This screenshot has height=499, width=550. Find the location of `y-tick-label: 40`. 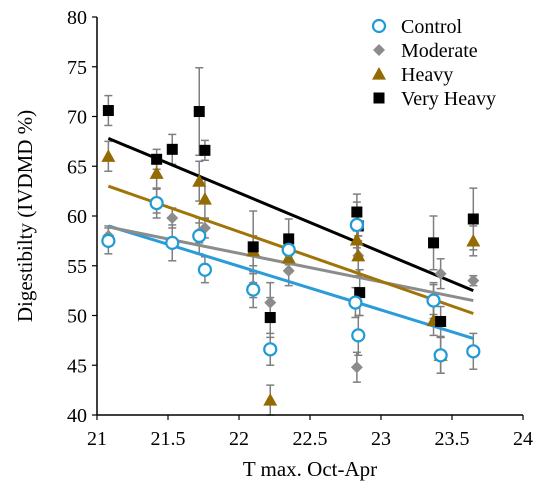

y-tick-label: 40 is located at coordinates (77, 416).